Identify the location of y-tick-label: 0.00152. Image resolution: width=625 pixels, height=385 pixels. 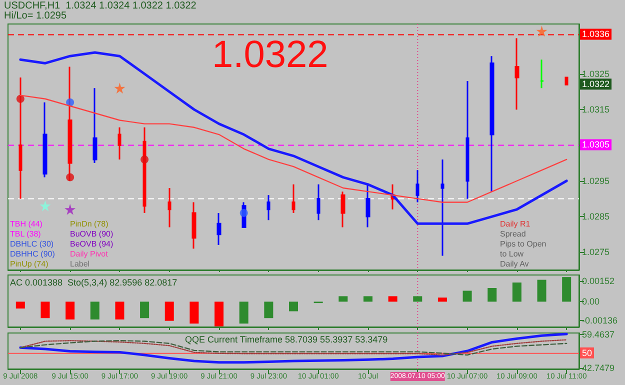
(598, 281).